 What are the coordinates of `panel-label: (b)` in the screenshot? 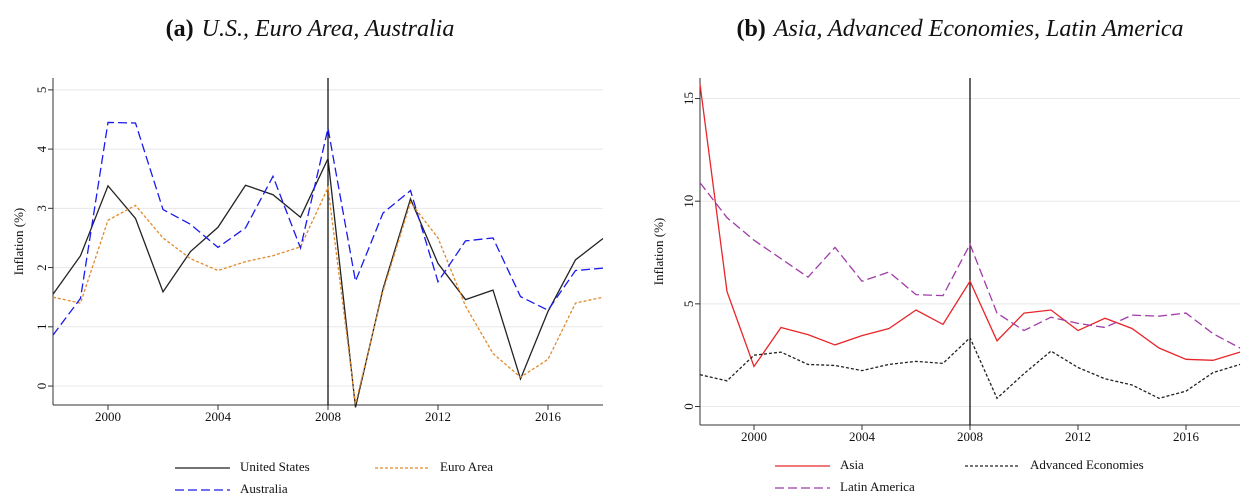 It's located at (750, 29).